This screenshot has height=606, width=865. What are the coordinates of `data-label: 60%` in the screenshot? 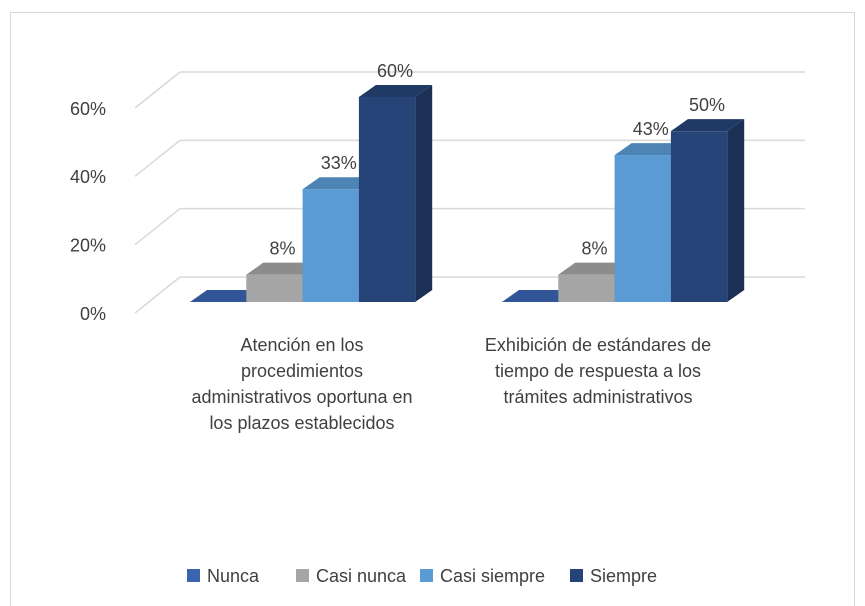 It's located at (395, 71).